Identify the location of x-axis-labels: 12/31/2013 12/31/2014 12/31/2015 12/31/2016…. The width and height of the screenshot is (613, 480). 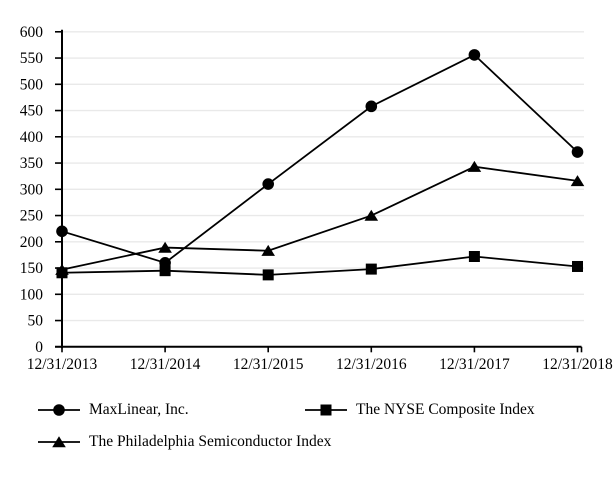
(320, 364).